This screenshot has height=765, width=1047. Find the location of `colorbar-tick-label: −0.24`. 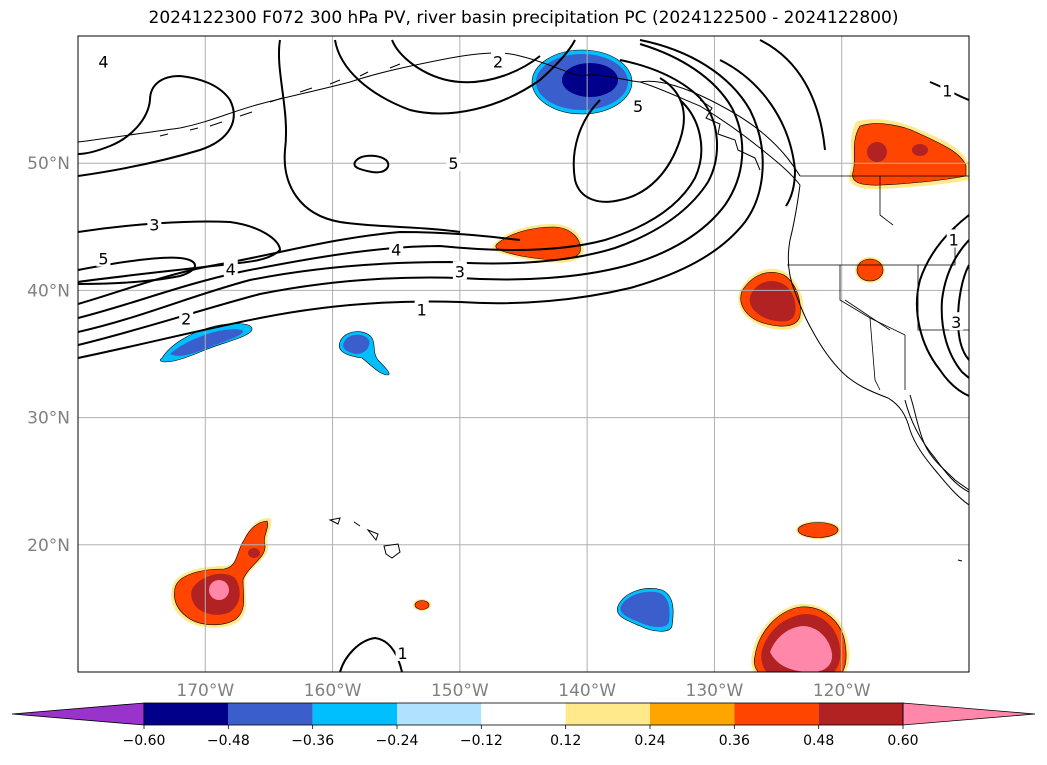

colorbar-tick-label: −0.24 is located at coordinates (397, 741).